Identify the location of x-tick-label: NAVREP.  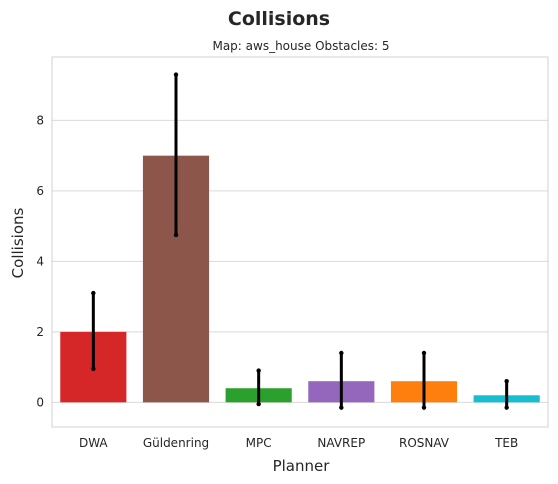
(341, 443).